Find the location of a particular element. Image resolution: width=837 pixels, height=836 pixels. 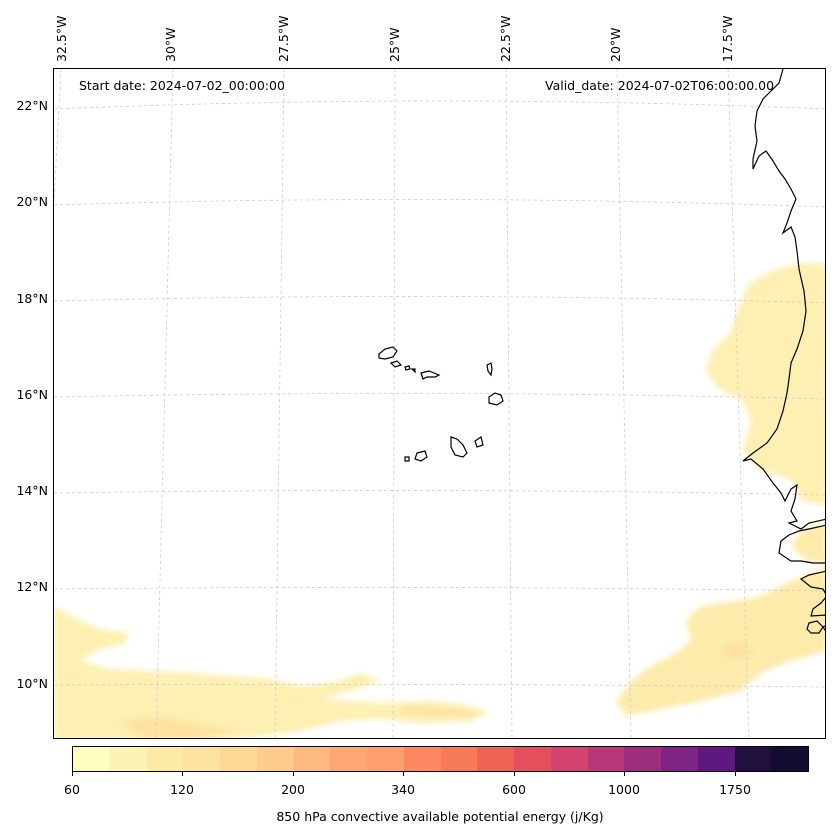

lon-label-30w: 30°W is located at coordinates (170, 44).